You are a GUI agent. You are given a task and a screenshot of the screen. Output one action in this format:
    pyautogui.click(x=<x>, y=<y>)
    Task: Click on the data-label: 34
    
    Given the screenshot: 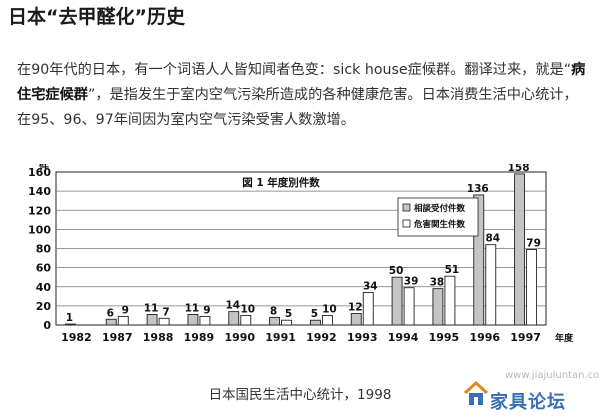 What is the action you would take?
    pyautogui.click(x=370, y=286)
    